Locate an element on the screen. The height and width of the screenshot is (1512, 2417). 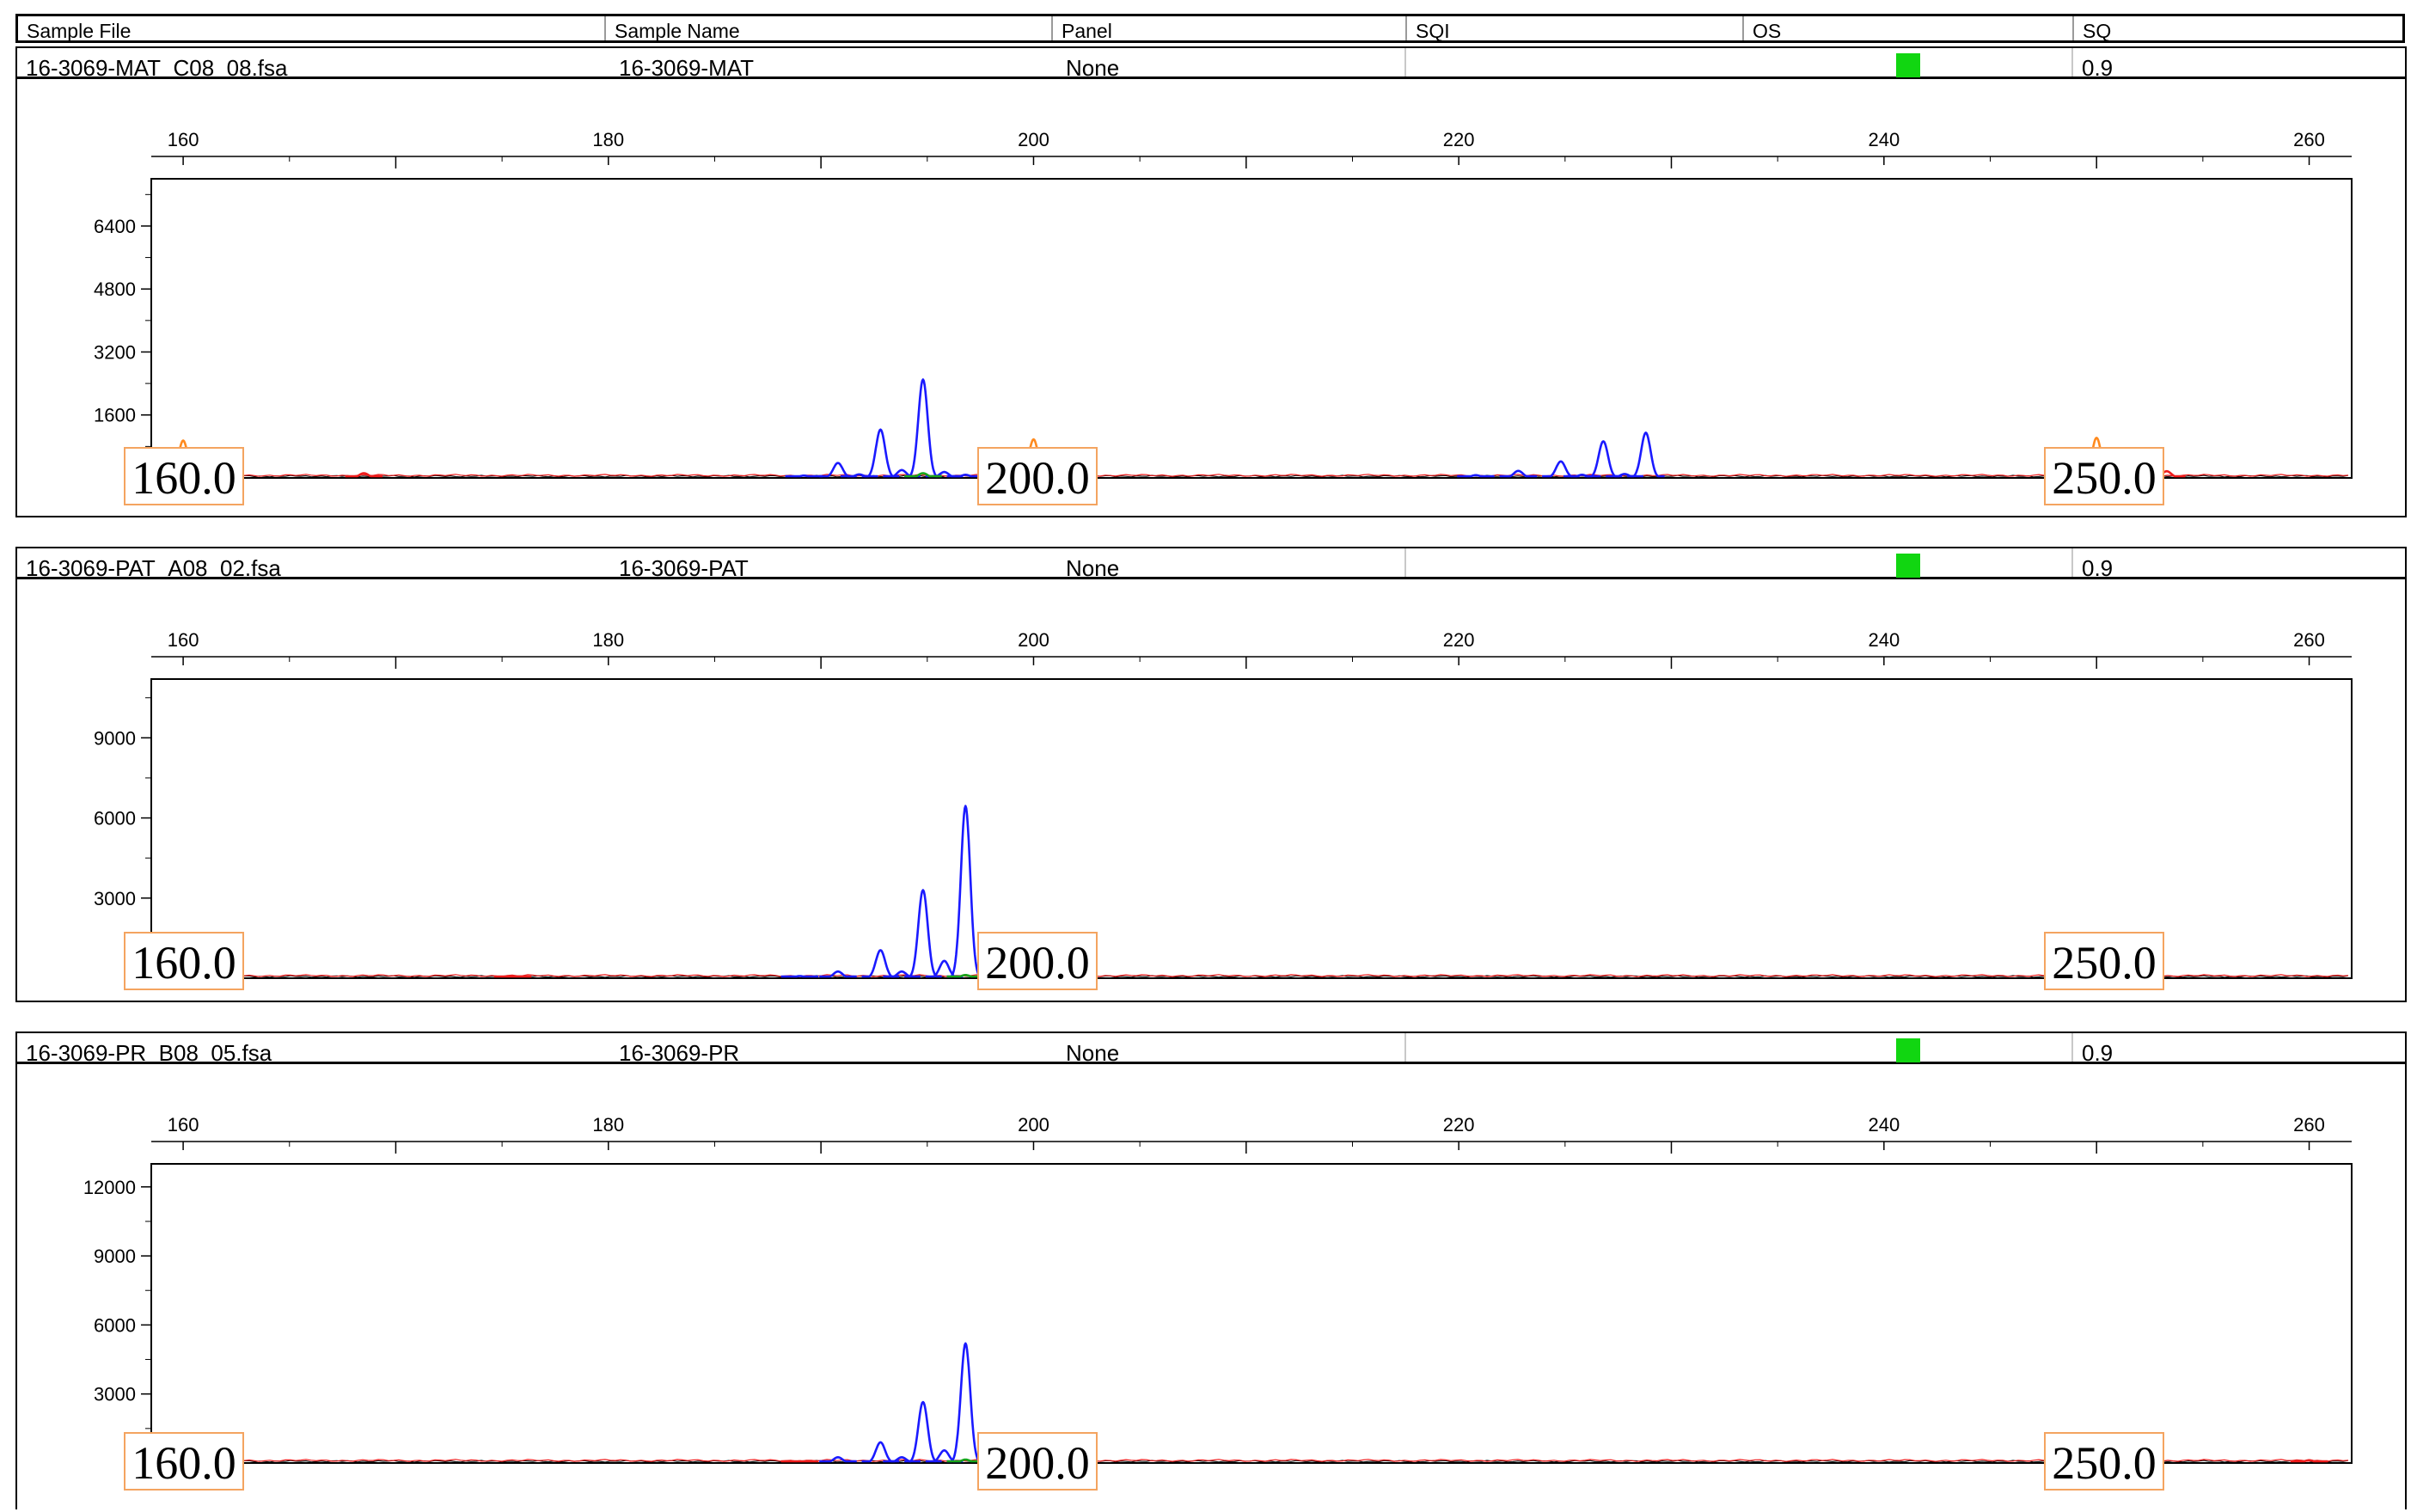
sample-name-cell: 16-3069-PAT is located at coordinates (684, 566).